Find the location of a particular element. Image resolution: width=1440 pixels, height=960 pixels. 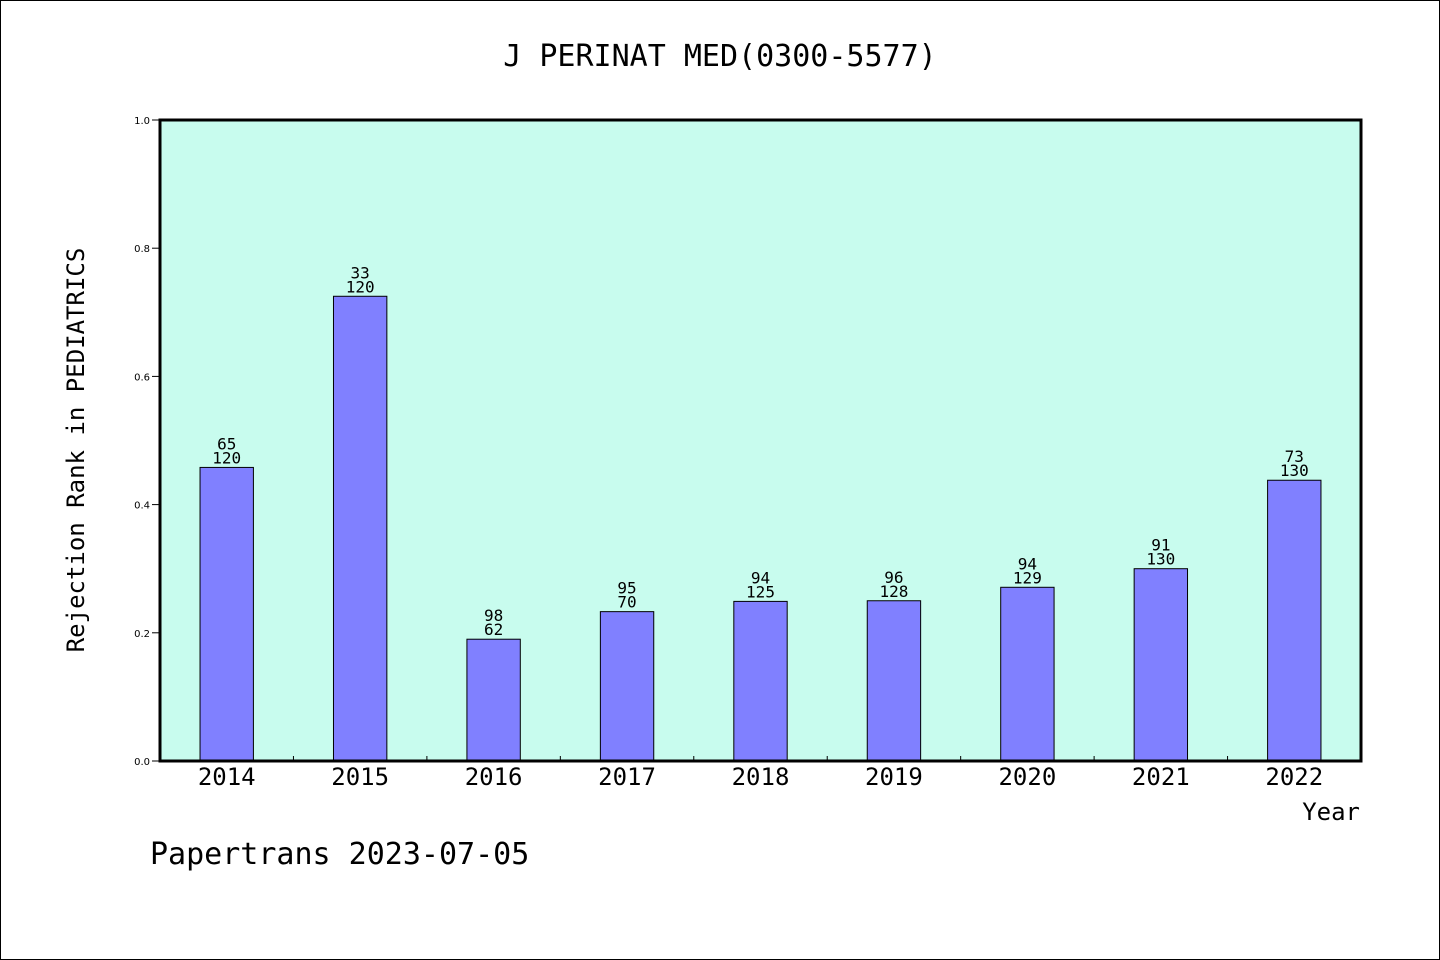

chart-title: J PERINAT MED(0300-5577) is located at coordinates (719, 56).